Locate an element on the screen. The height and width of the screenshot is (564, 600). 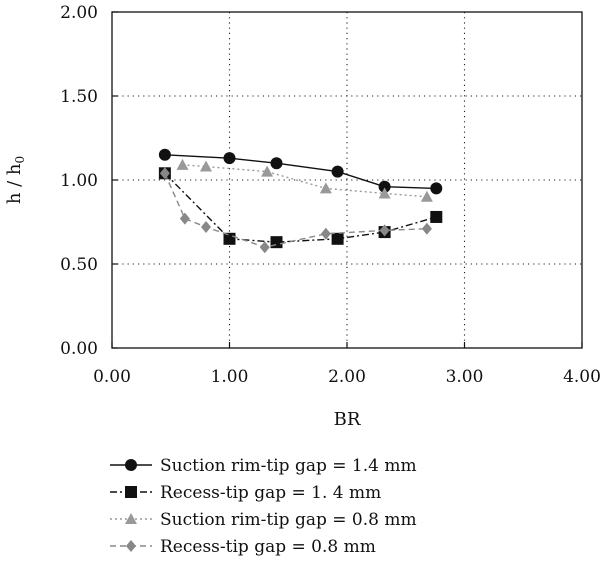
x-tick-label: 4.00 is located at coordinates (581, 377).